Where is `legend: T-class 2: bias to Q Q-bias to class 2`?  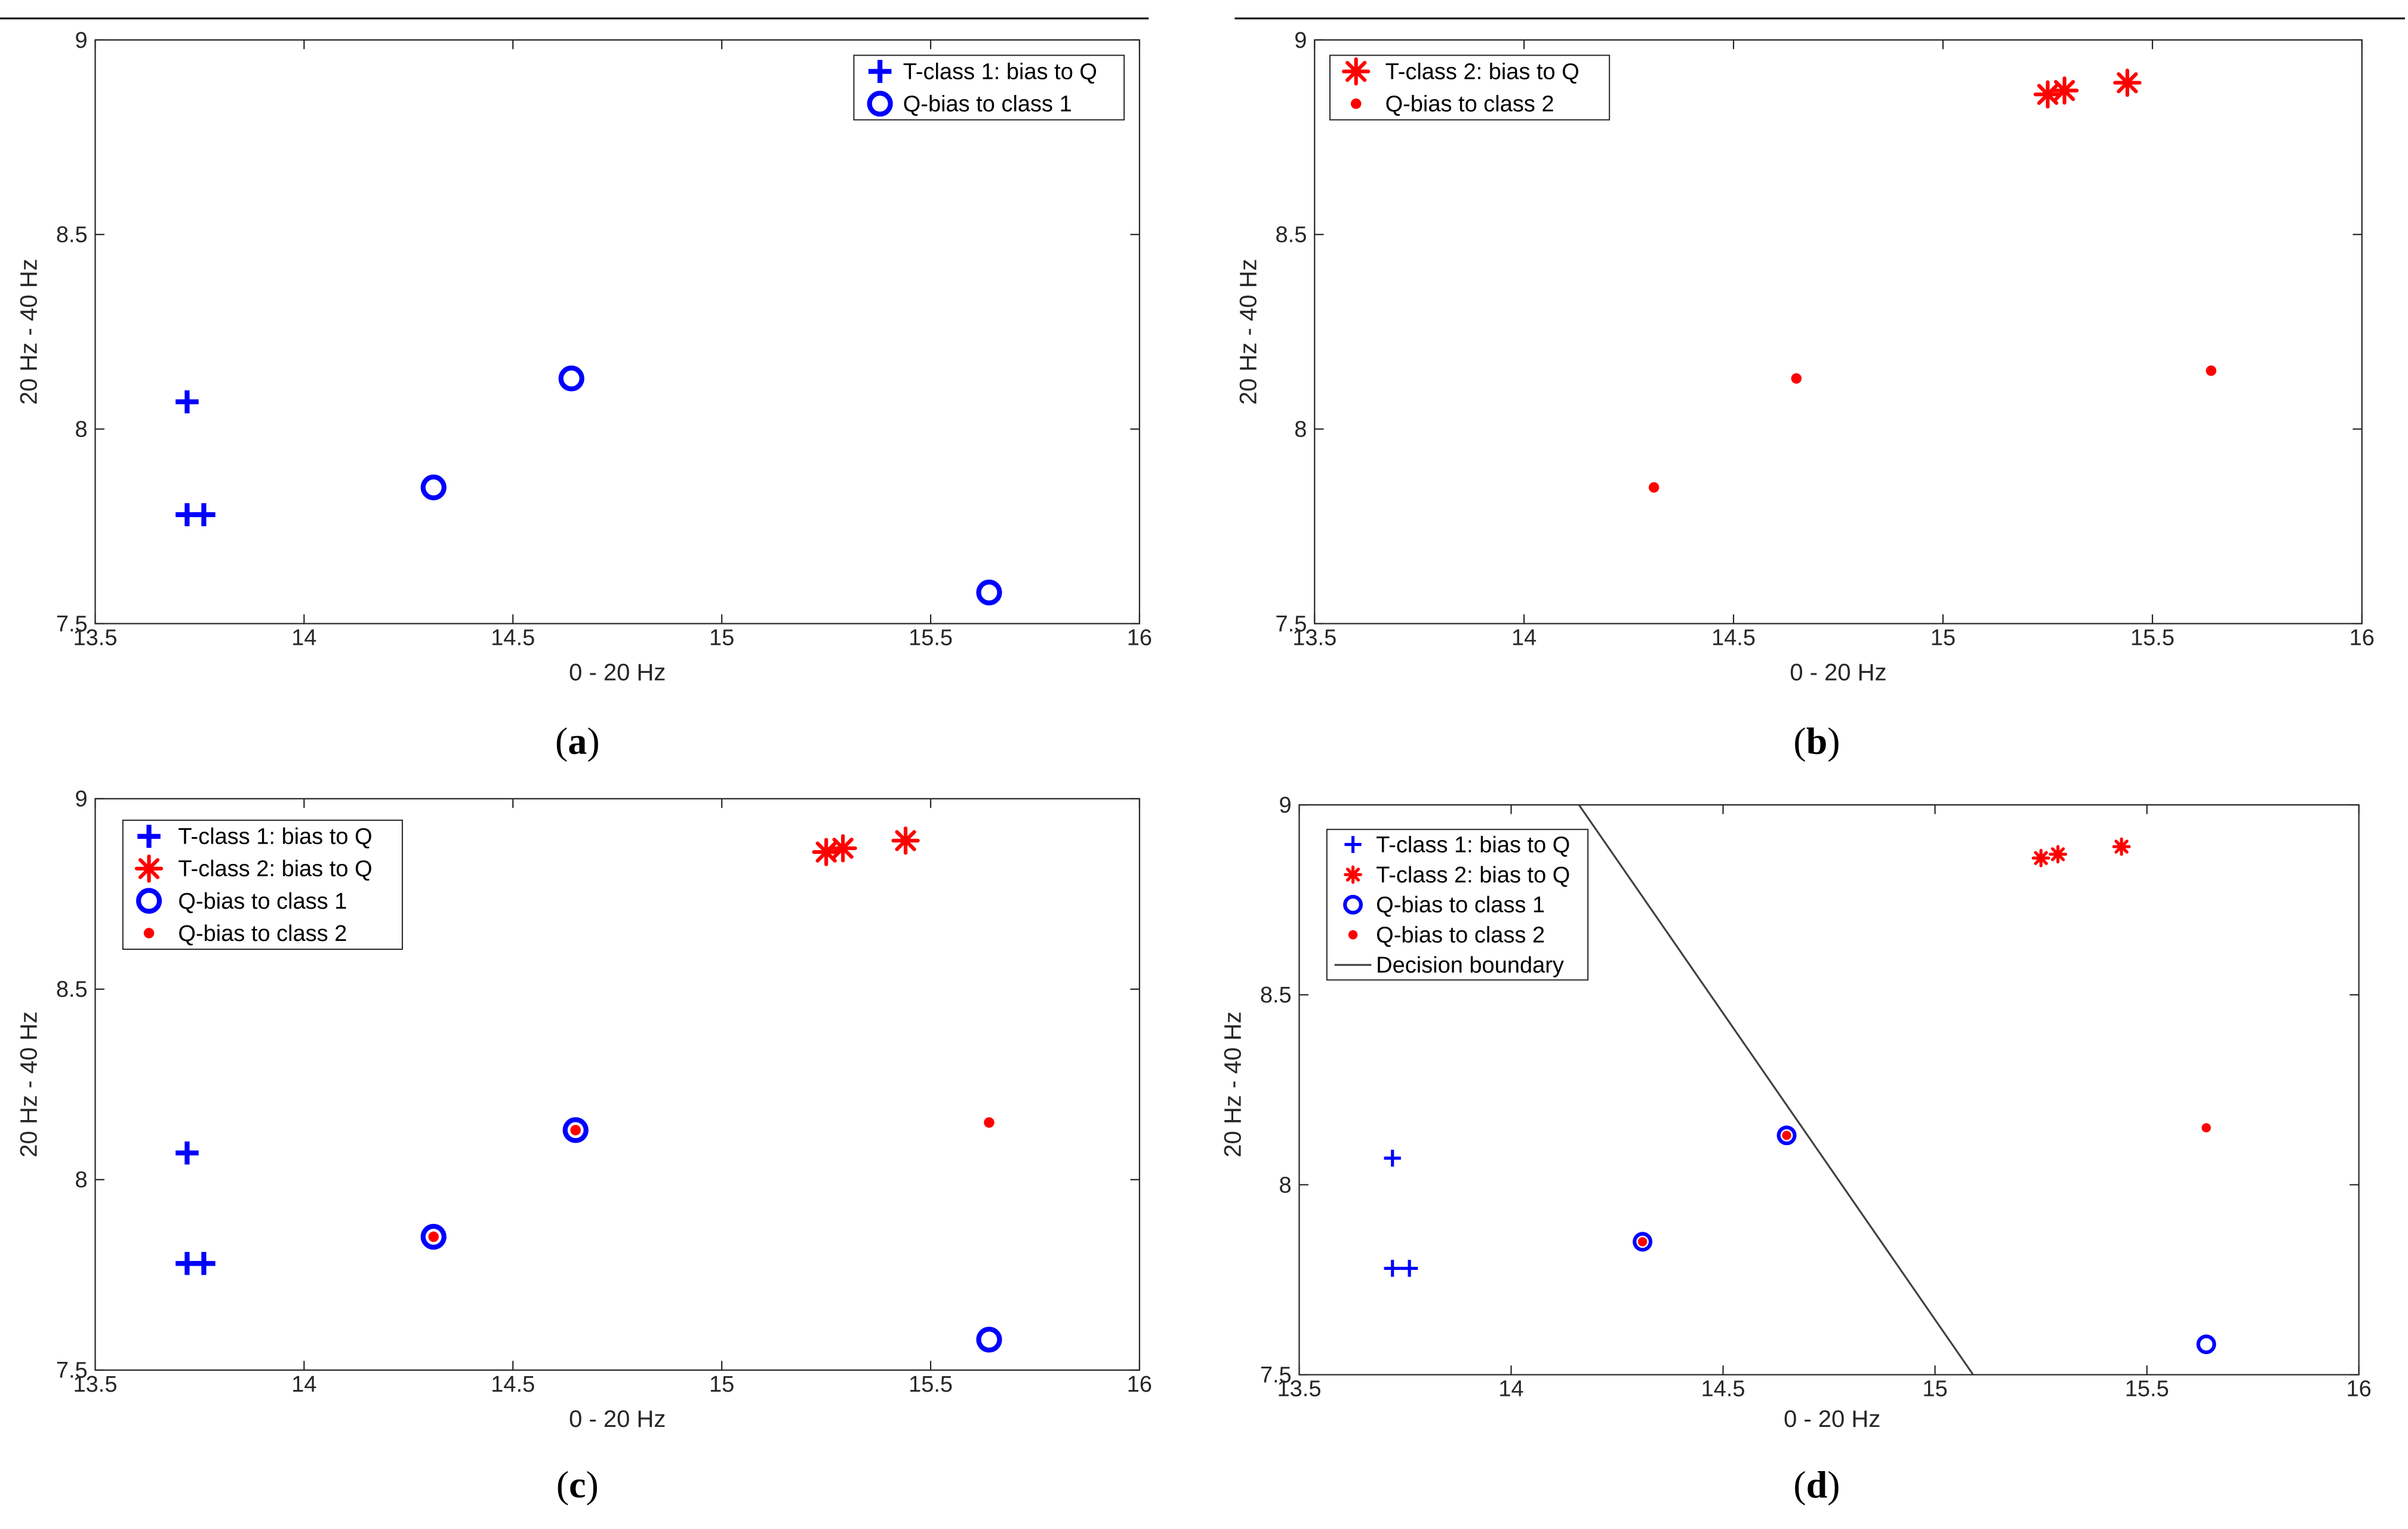 legend: T-class 2: bias to Q Q-bias to class 2 is located at coordinates (1470, 87).